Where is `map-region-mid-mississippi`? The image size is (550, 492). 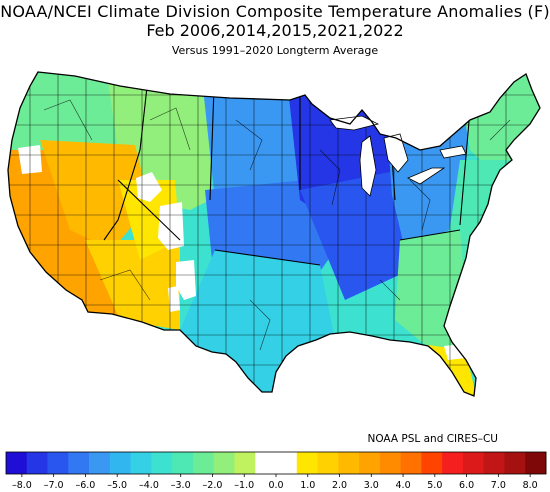
map-region-mid-mississippi is located at coordinates (355, 235).